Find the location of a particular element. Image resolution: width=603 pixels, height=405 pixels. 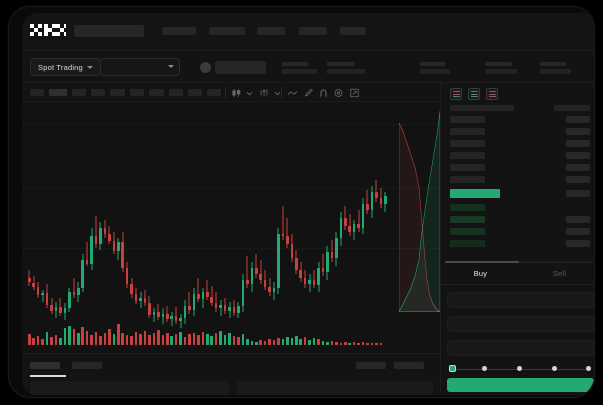

orderbook-scrollbar is located at coordinates (482, 262).